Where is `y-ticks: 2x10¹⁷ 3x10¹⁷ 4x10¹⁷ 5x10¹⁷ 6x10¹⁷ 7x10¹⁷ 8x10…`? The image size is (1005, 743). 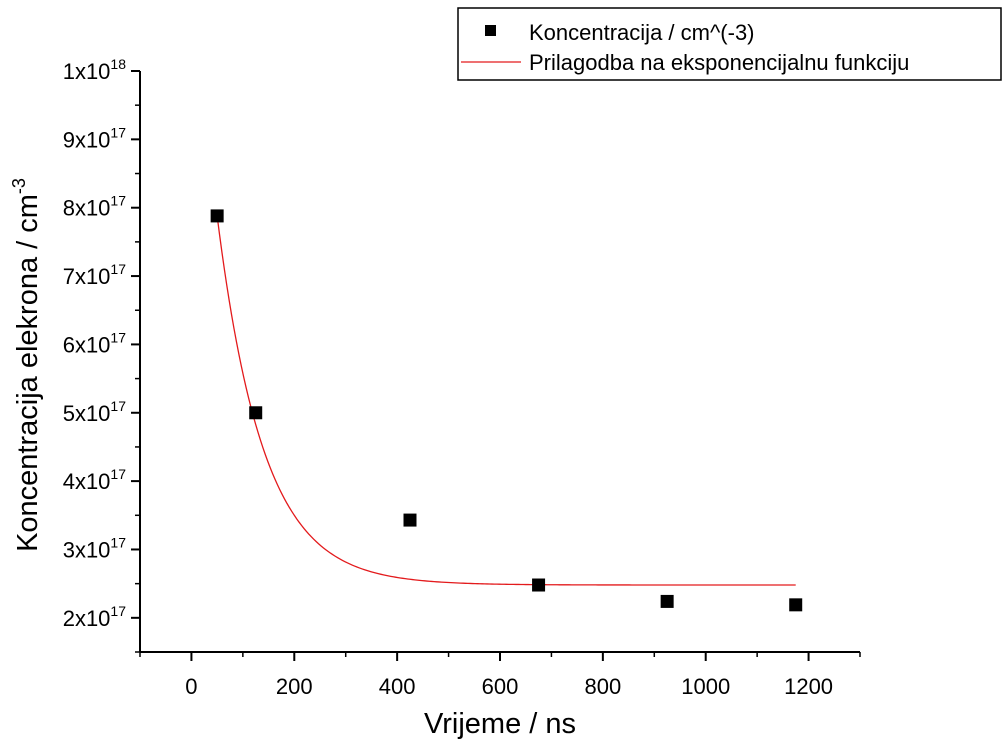
y-ticks: 2x10¹⁷ 3x10¹⁷ 4x10¹⁷ 5x10¹⁷ 6x10¹⁷ 7x10¹⁷ 8x10… is located at coordinates (101, 354).